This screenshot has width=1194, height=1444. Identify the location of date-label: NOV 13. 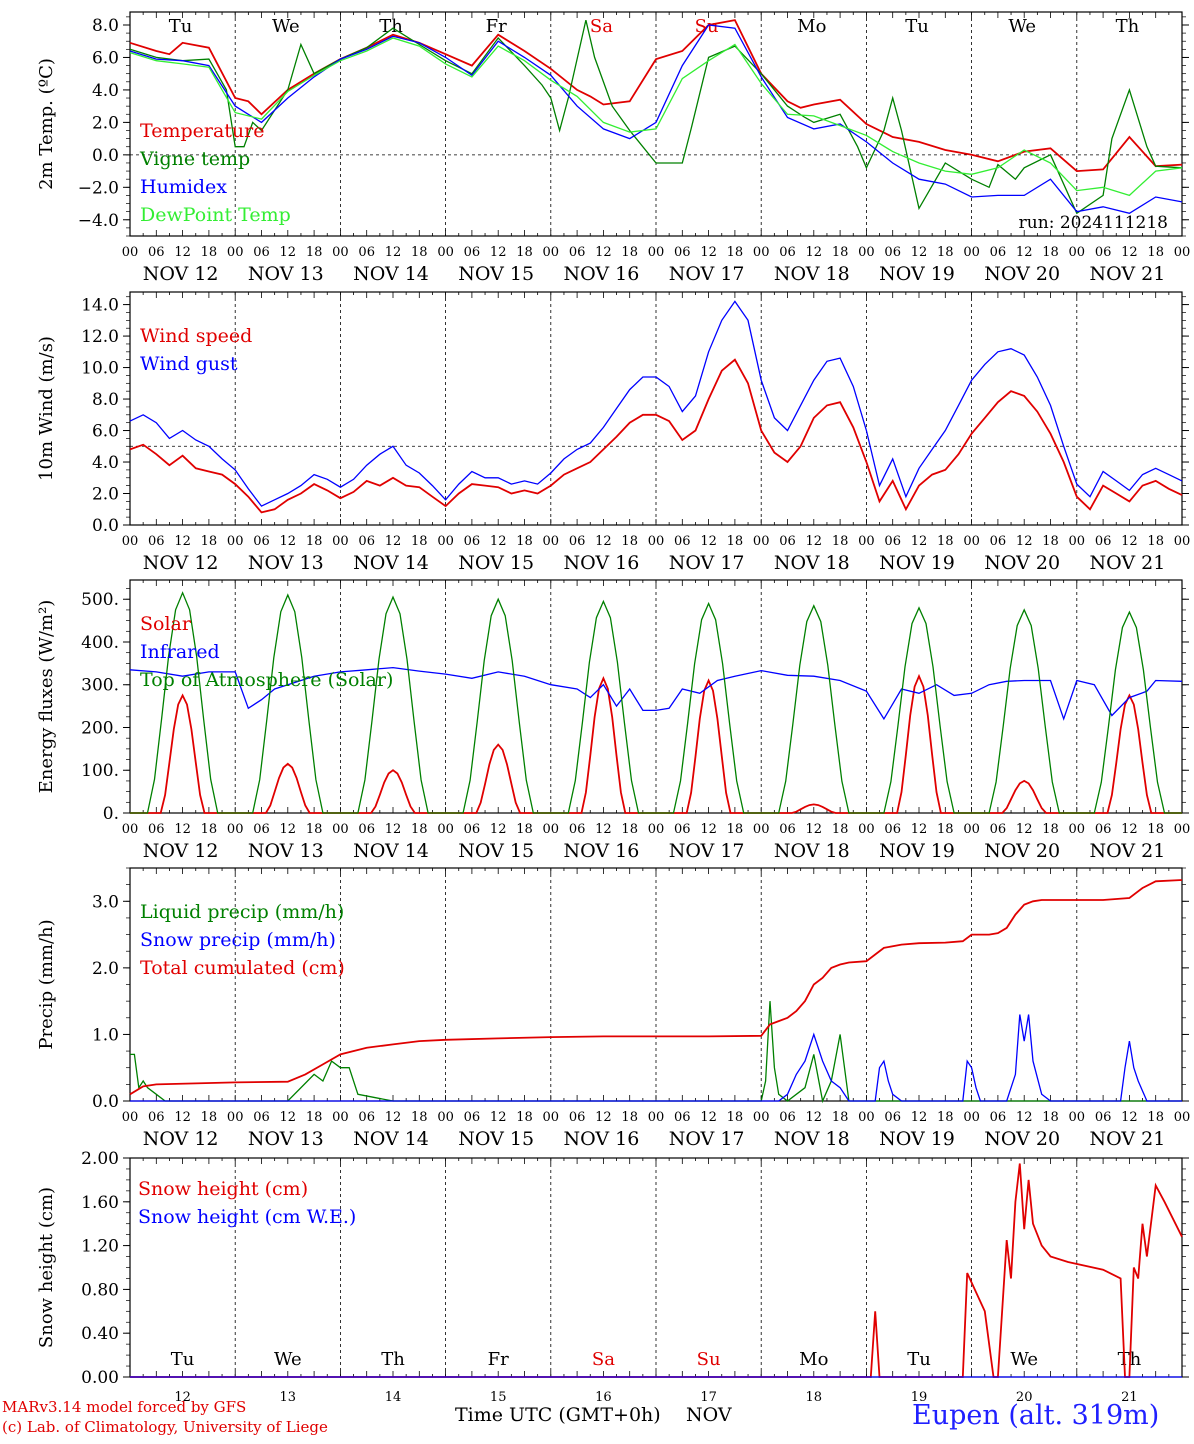
(286, 563).